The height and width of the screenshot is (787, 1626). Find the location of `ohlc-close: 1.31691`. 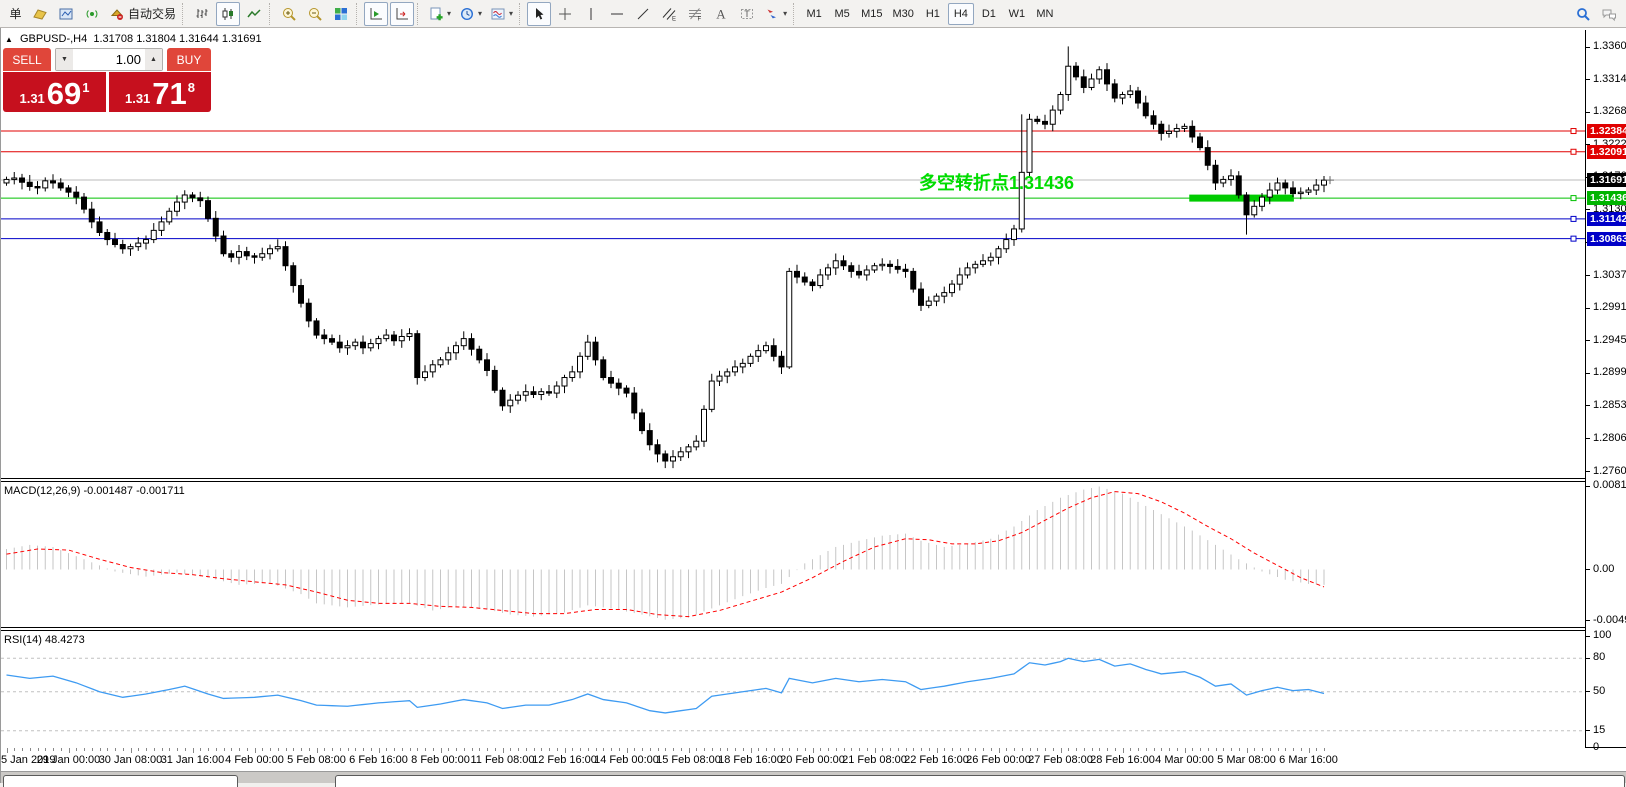

ohlc-close: 1.31691 is located at coordinates (241, 39).